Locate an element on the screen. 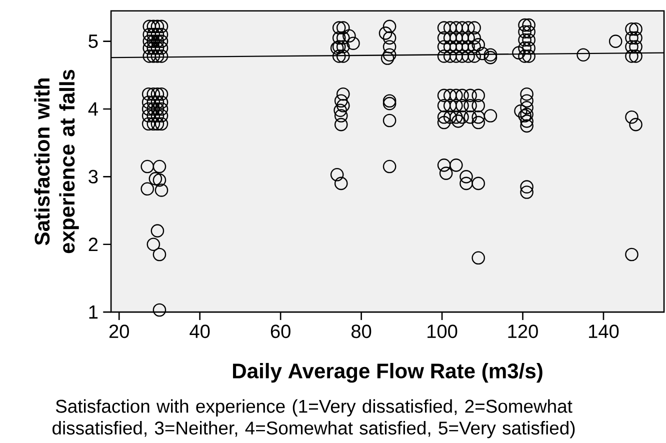  x-tick-label: 40 is located at coordinates (200, 331).